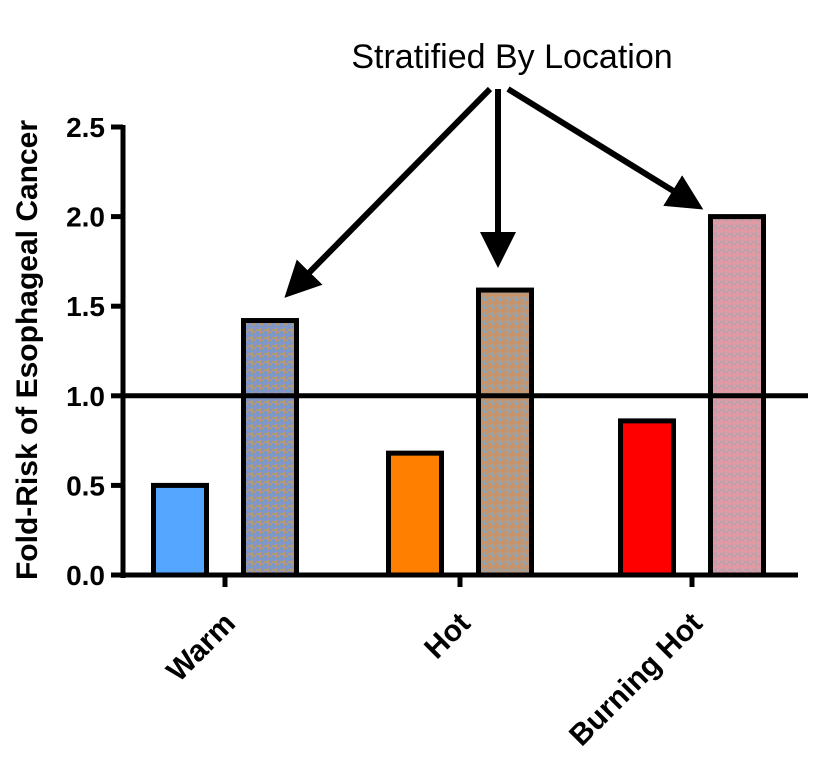 Image resolution: width=820 pixels, height=772 pixels. I want to click on bar-overall-warm, so click(180, 530).